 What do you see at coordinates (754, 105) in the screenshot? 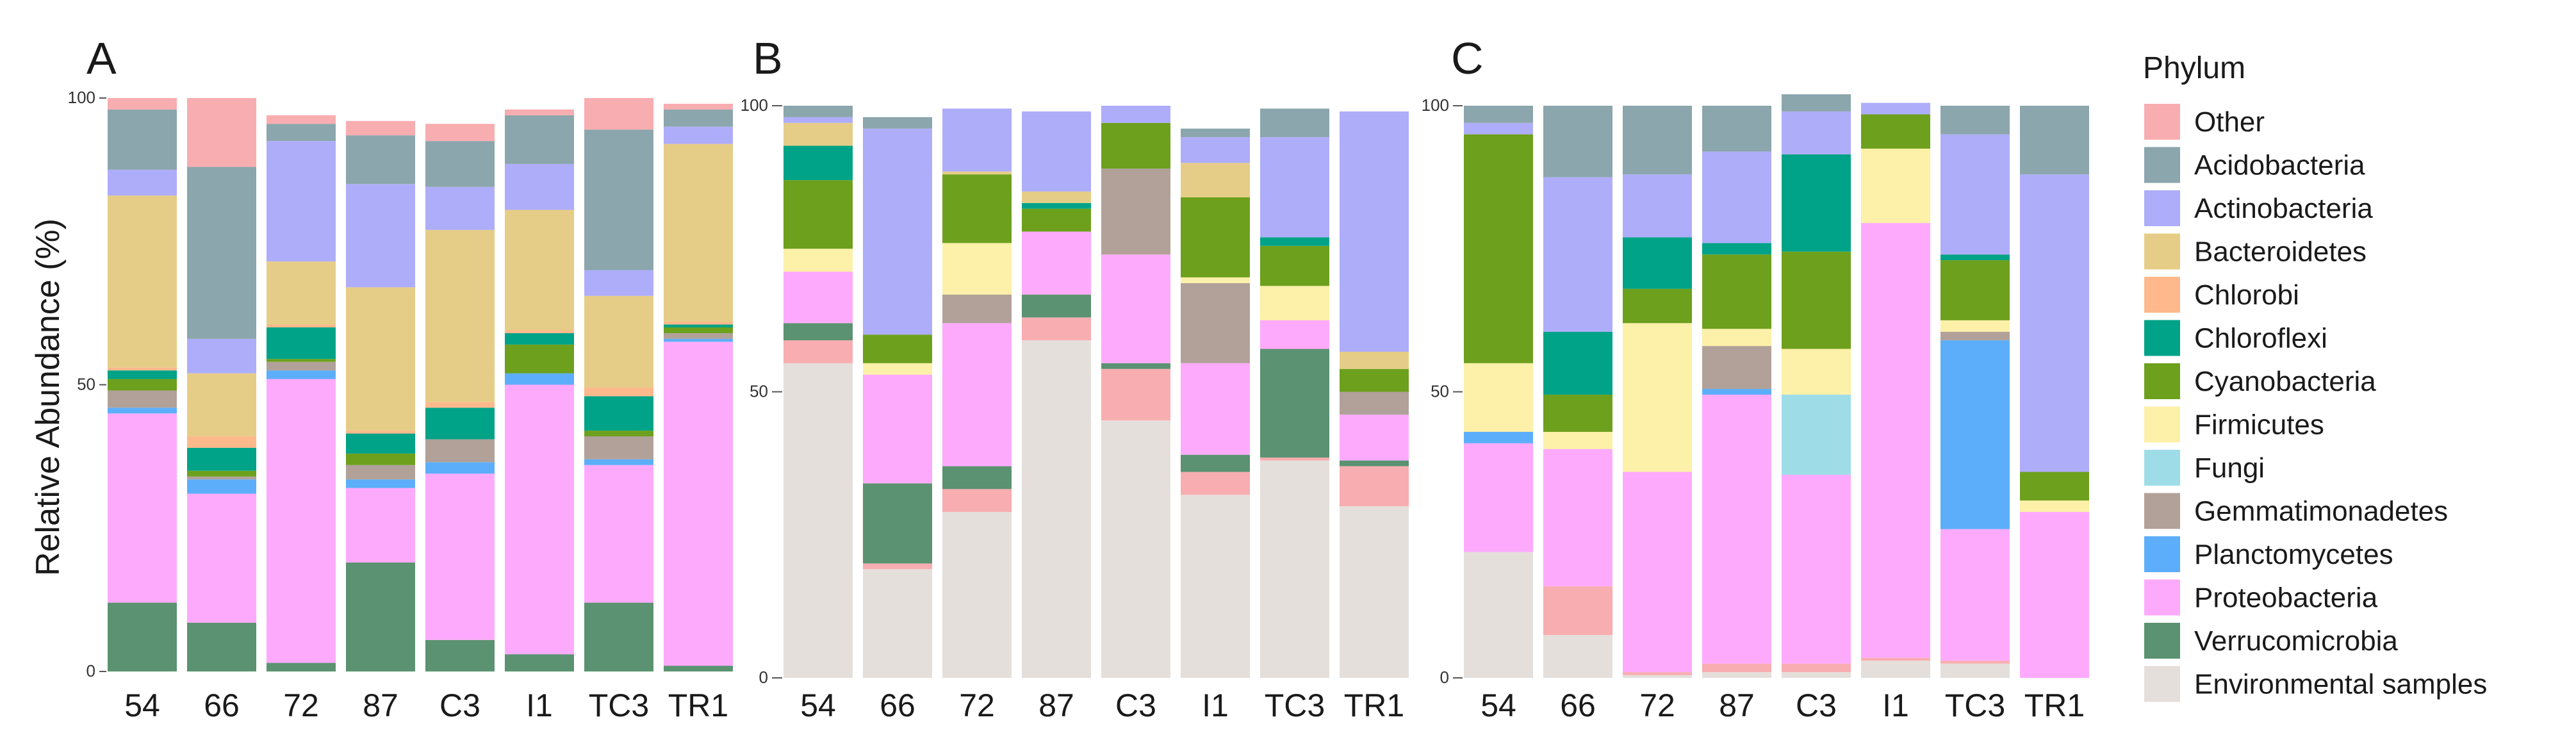
I see `y-tick-label: 100` at bounding box center [754, 105].